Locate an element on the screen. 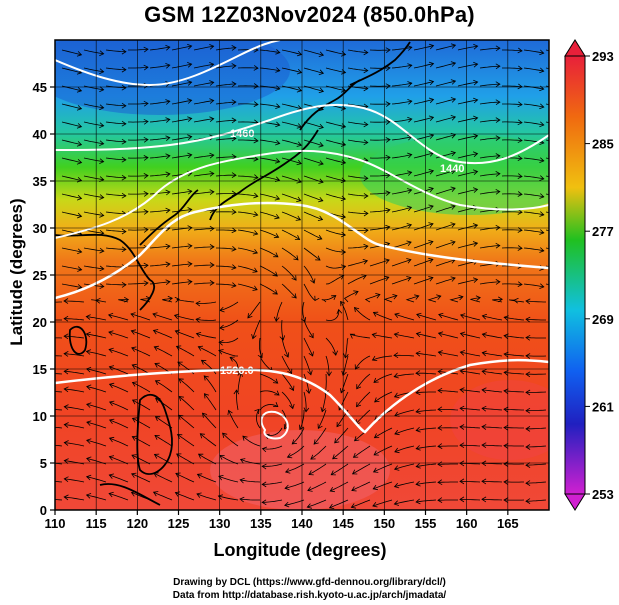 This screenshot has width=619, height=605. typhoon-contour is located at coordinates (274, 425).